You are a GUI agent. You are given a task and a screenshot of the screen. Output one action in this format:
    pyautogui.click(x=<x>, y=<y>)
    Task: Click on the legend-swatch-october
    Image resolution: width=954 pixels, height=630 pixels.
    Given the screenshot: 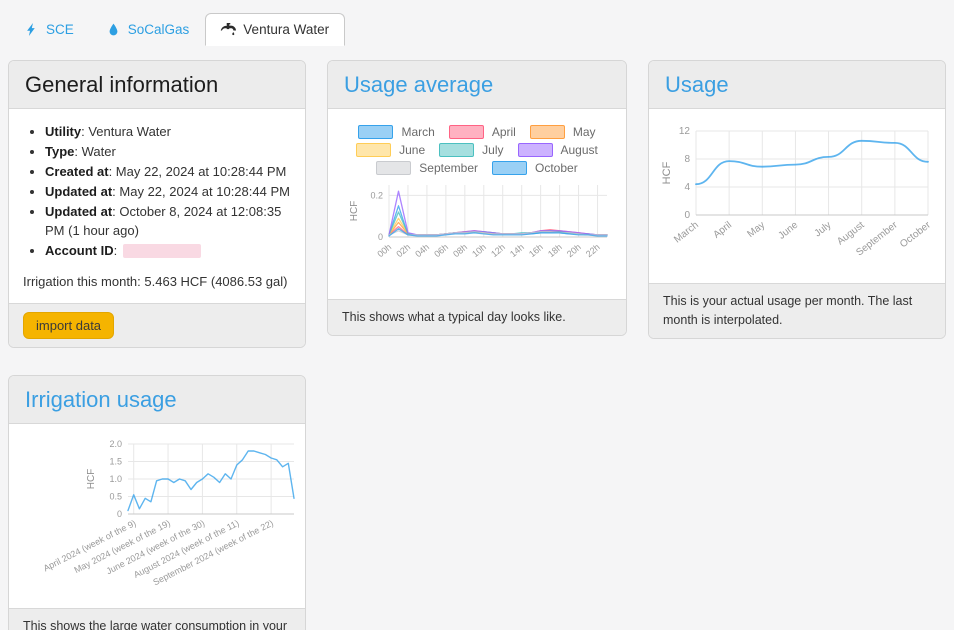 What is the action you would take?
    pyautogui.click(x=509, y=168)
    